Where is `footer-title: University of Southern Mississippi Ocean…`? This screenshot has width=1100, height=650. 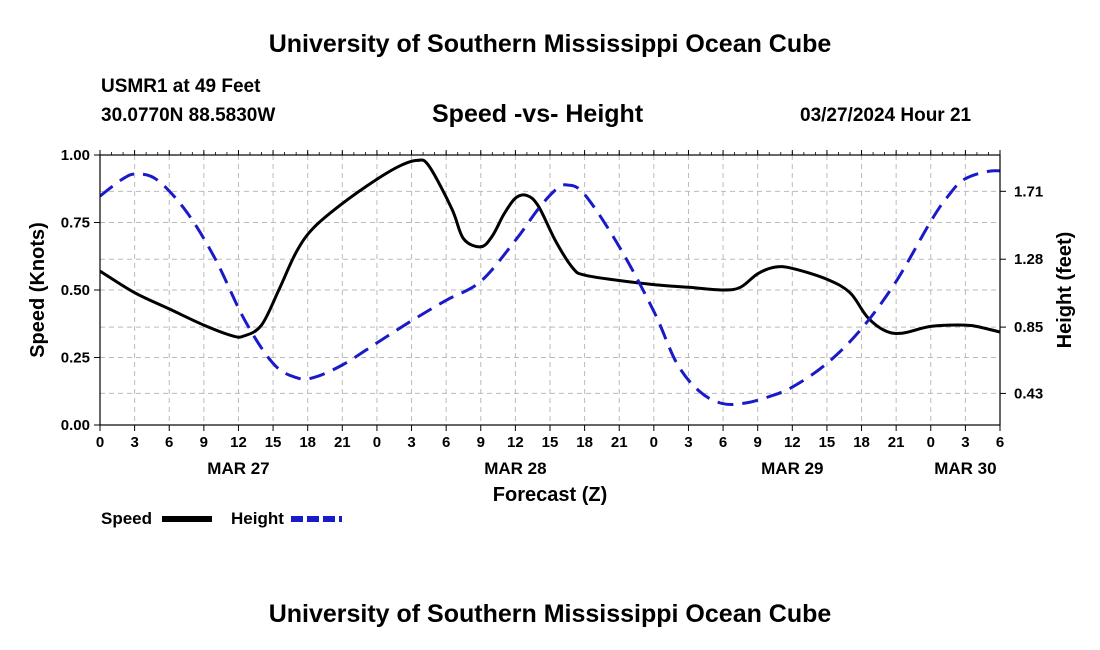 footer-title: University of Southern Mississippi Ocean… is located at coordinates (550, 614).